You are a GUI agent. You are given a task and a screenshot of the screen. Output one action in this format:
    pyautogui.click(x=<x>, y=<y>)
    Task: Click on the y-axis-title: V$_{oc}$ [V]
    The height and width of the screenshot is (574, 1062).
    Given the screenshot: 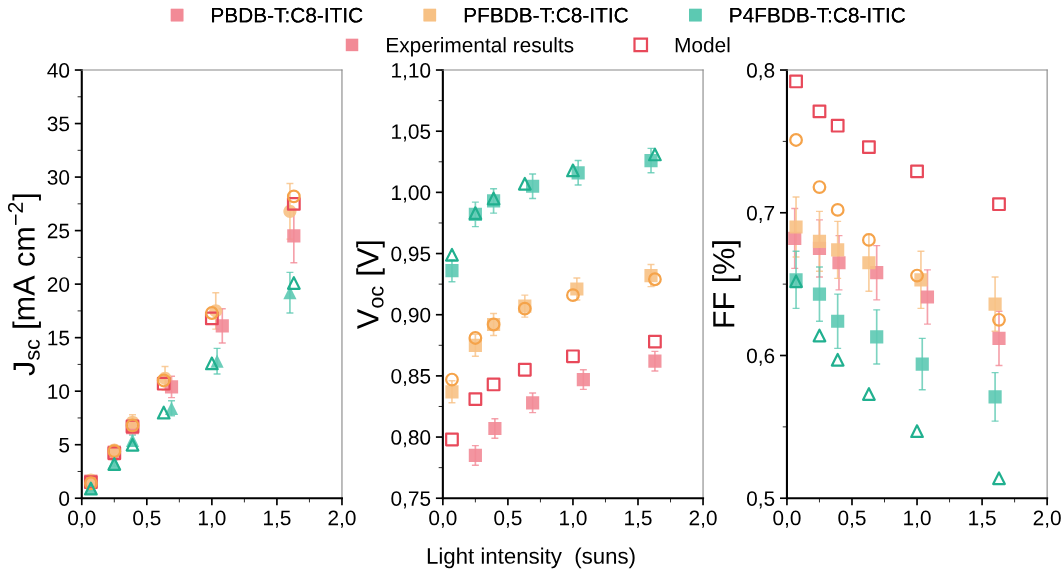 What is the action you would take?
    pyautogui.click(x=370, y=285)
    